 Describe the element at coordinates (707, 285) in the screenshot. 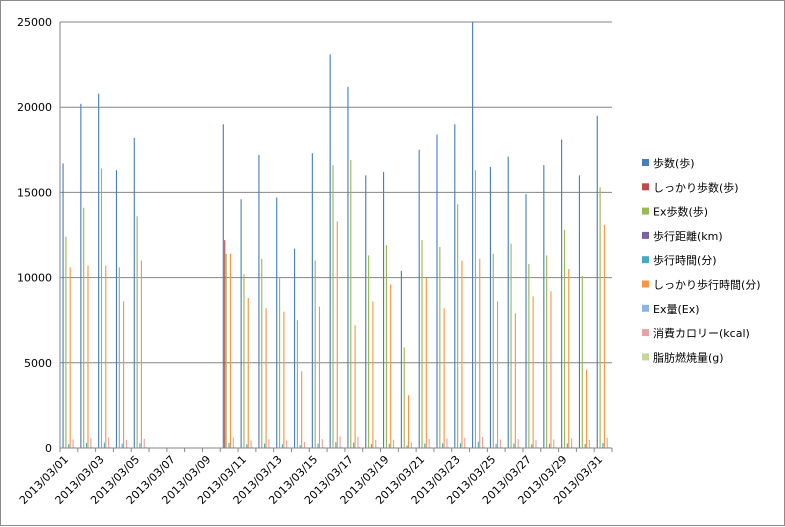

I see `legend-label: しっかり歩行時間(分)` at that location.